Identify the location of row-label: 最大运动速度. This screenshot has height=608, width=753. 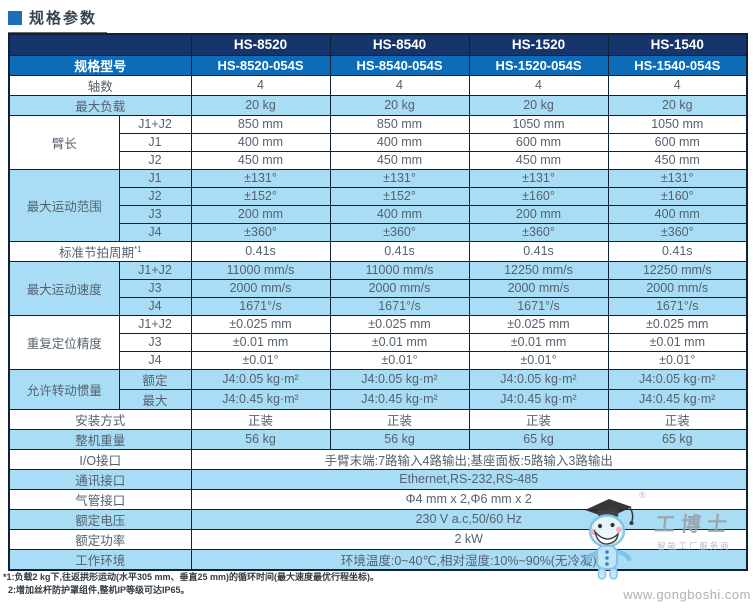
(64, 288).